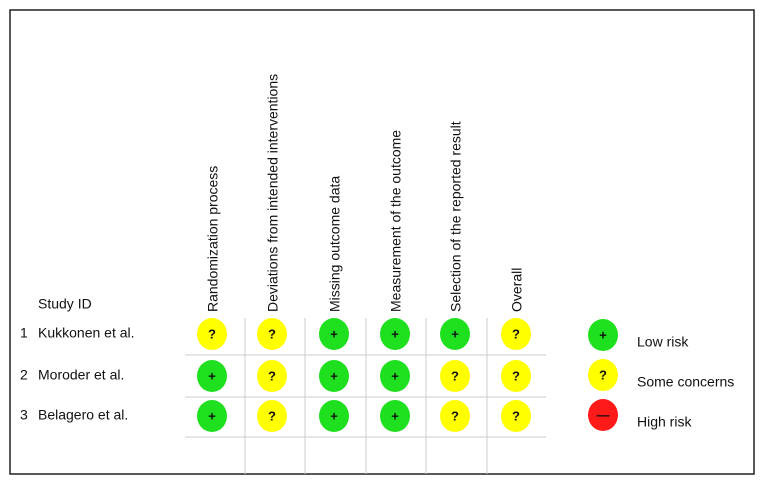 The width and height of the screenshot is (764, 489). What do you see at coordinates (24, 375) in the screenshot?
I see `row-number: 2` at bounding box center [24, 375].